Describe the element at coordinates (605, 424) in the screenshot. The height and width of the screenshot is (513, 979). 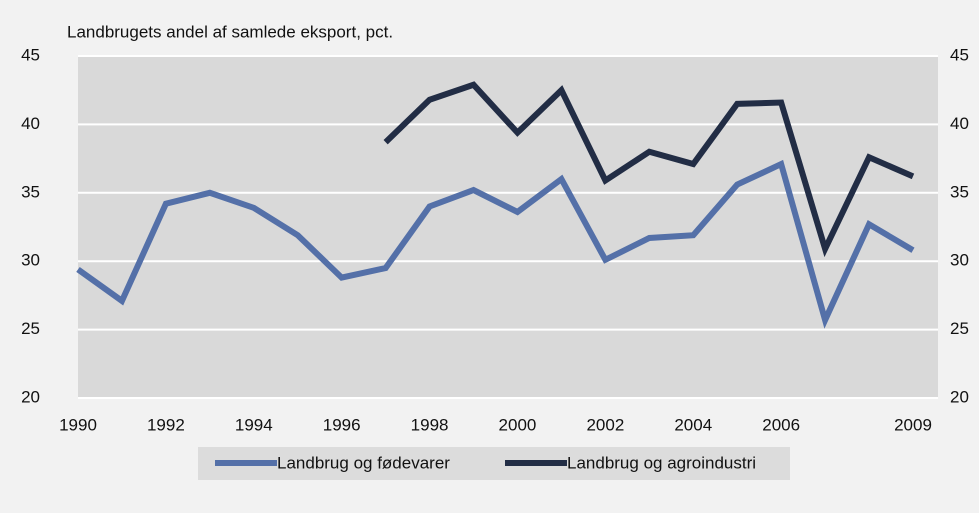
I see `x-tick-label: 2002` at that location.